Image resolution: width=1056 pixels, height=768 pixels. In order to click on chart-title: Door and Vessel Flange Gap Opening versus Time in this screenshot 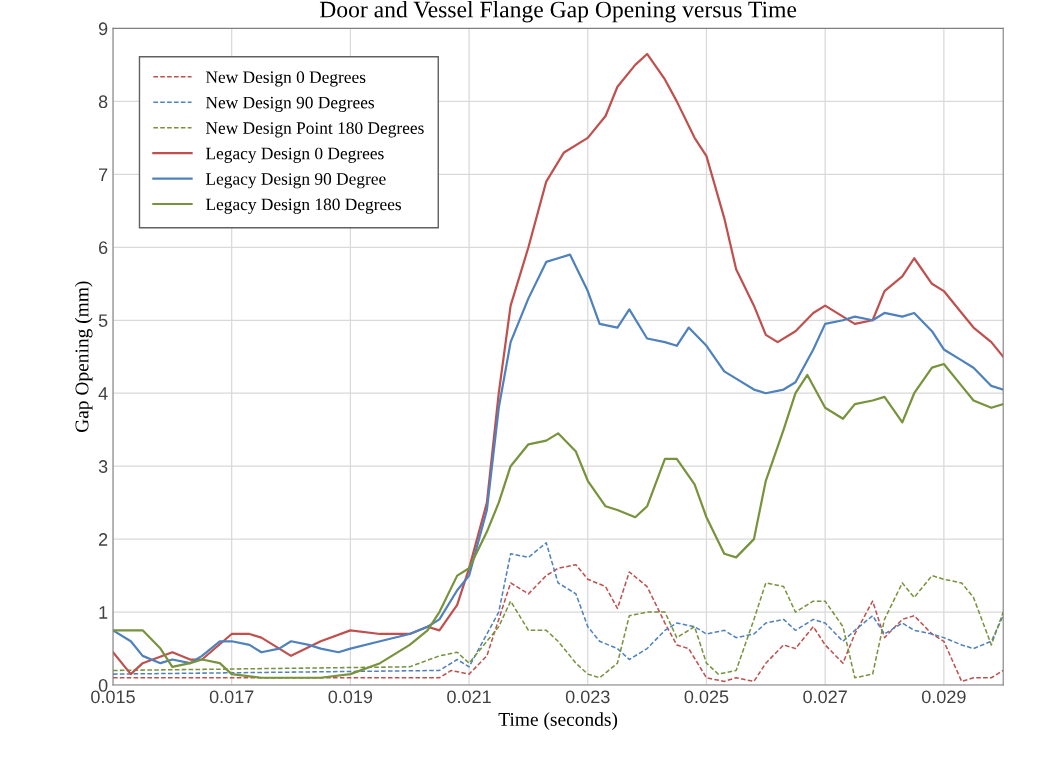, I will do `click(558, 11)`.